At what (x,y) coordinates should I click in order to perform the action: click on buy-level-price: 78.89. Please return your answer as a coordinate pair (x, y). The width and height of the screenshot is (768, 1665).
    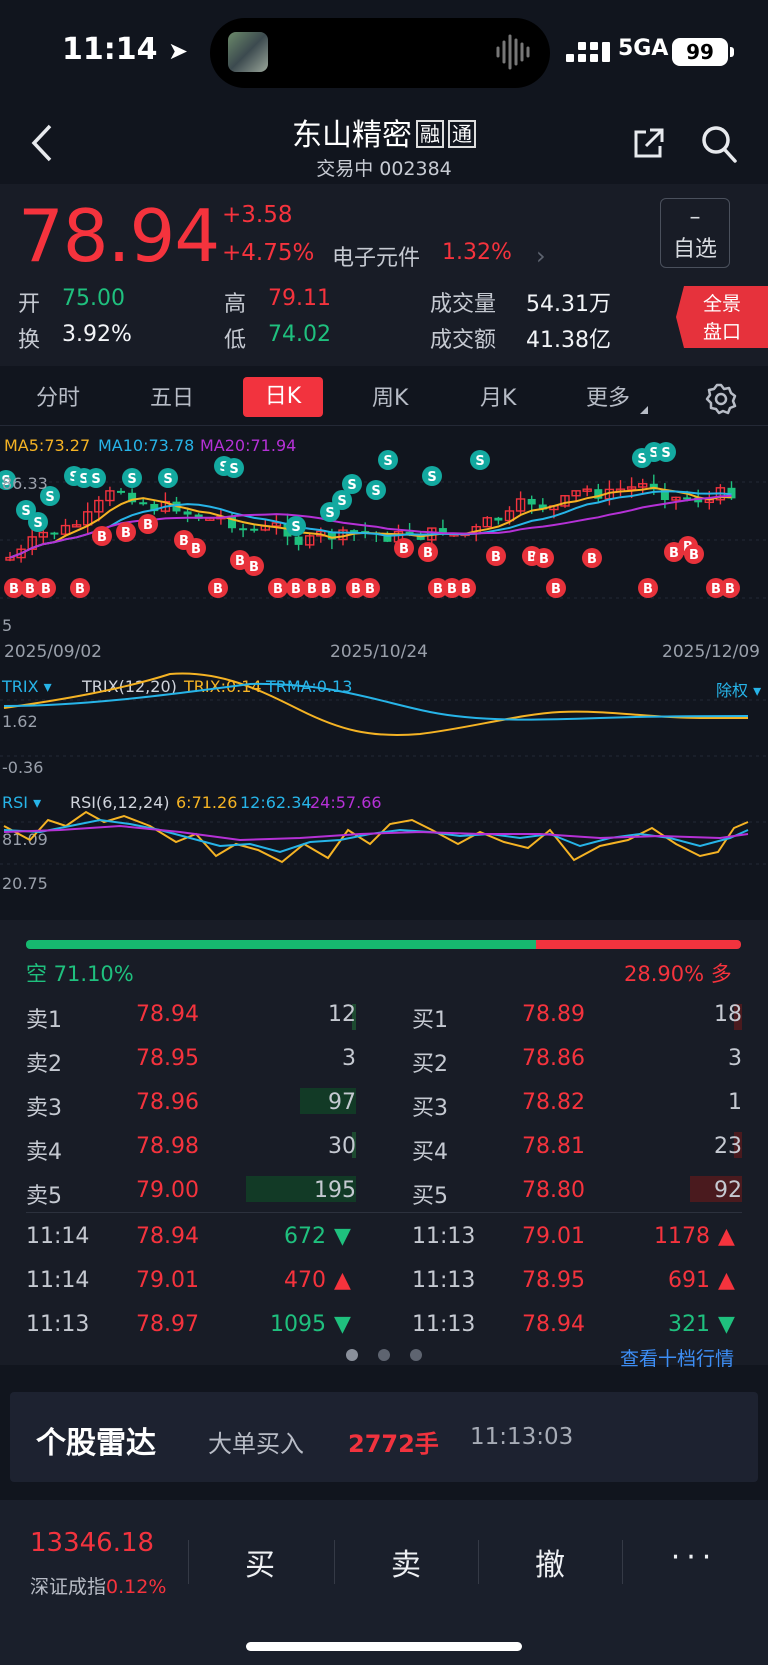
    Looking at the image, I should click on (553, 1014).